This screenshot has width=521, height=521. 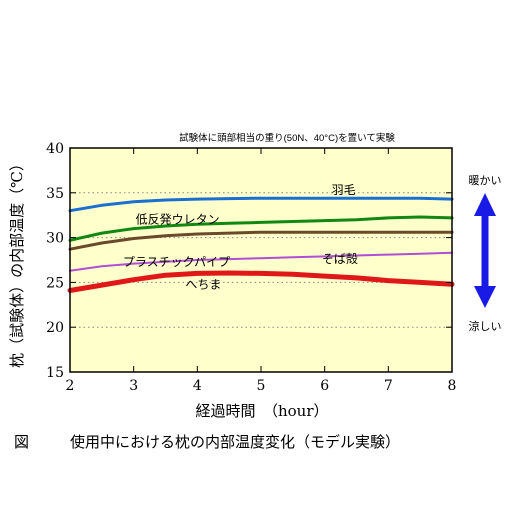 I want to click on arrow-up-icon, so click(x=485, y=204).